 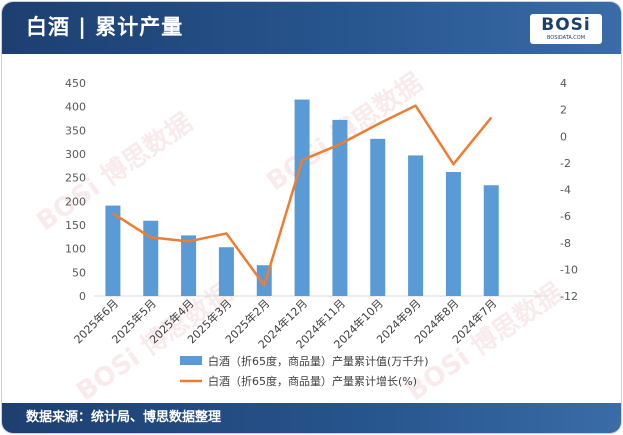 What do you see at coordinates (124, 417) in the screenshot?
I see `source-note: 数据来源：统计局、博思数据整理` at bounding box center [124, 417].